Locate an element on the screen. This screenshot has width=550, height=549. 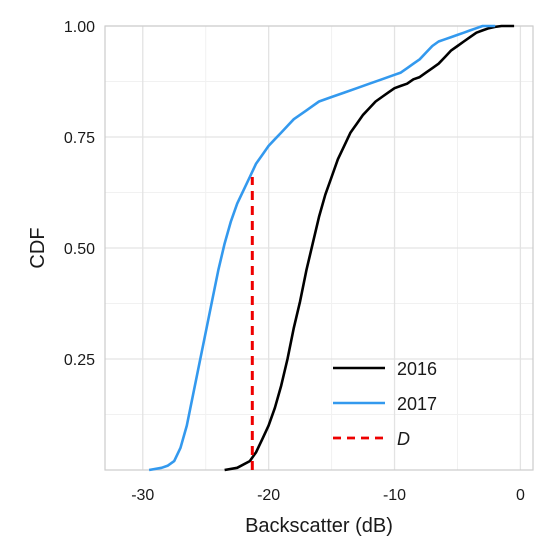
x-tick-label: 0 is located at coordinates (520, 495).